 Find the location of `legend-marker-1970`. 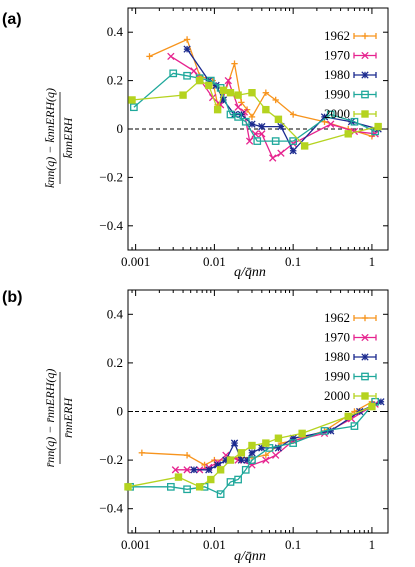

legend-marker-1970 is located at coordinates (365, 55).